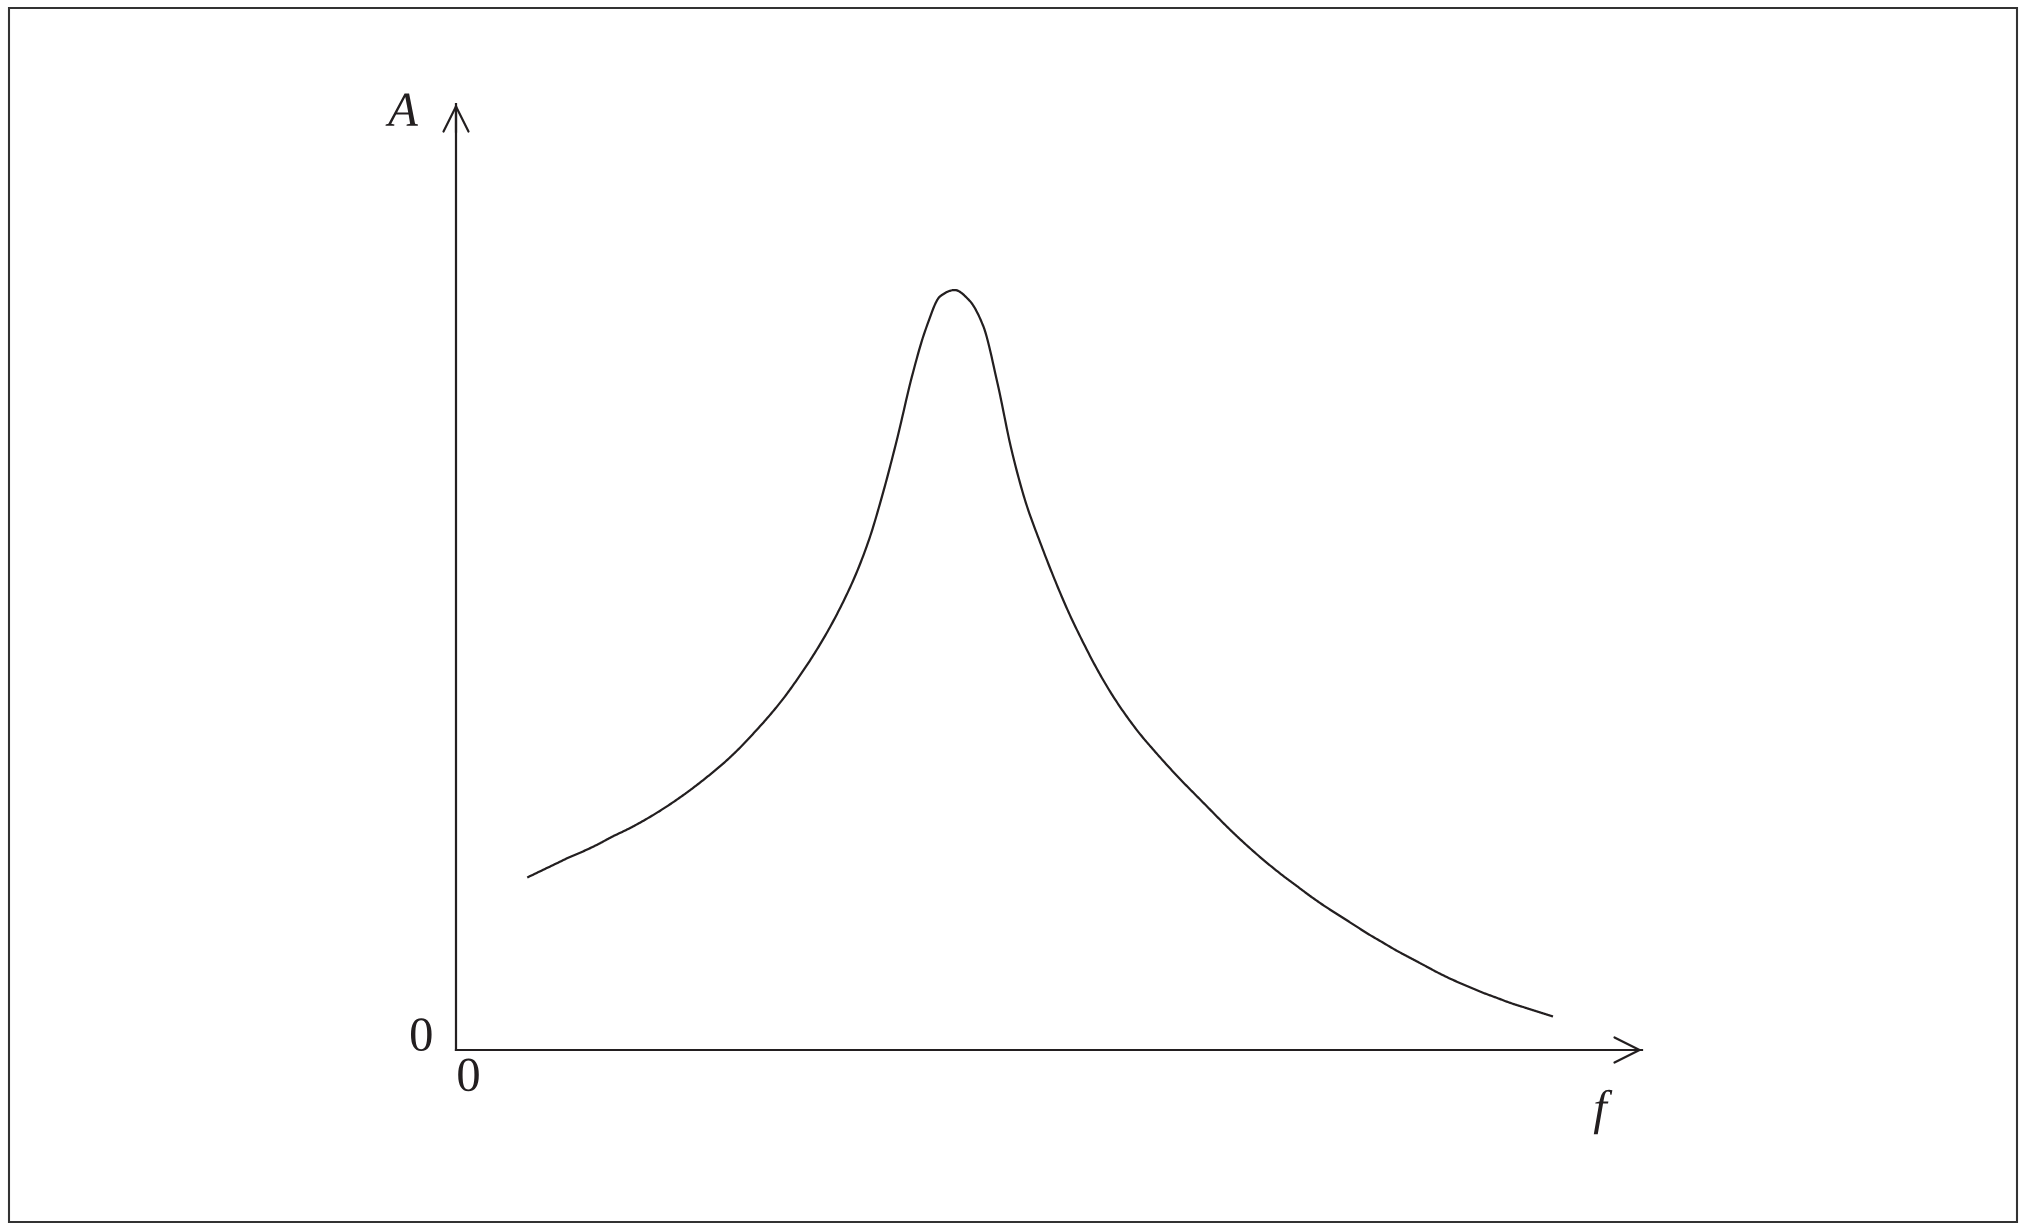  Describe the element at coordinates (1603, 1112) in the screenshot. I see `x-axis-title: f` at that location.